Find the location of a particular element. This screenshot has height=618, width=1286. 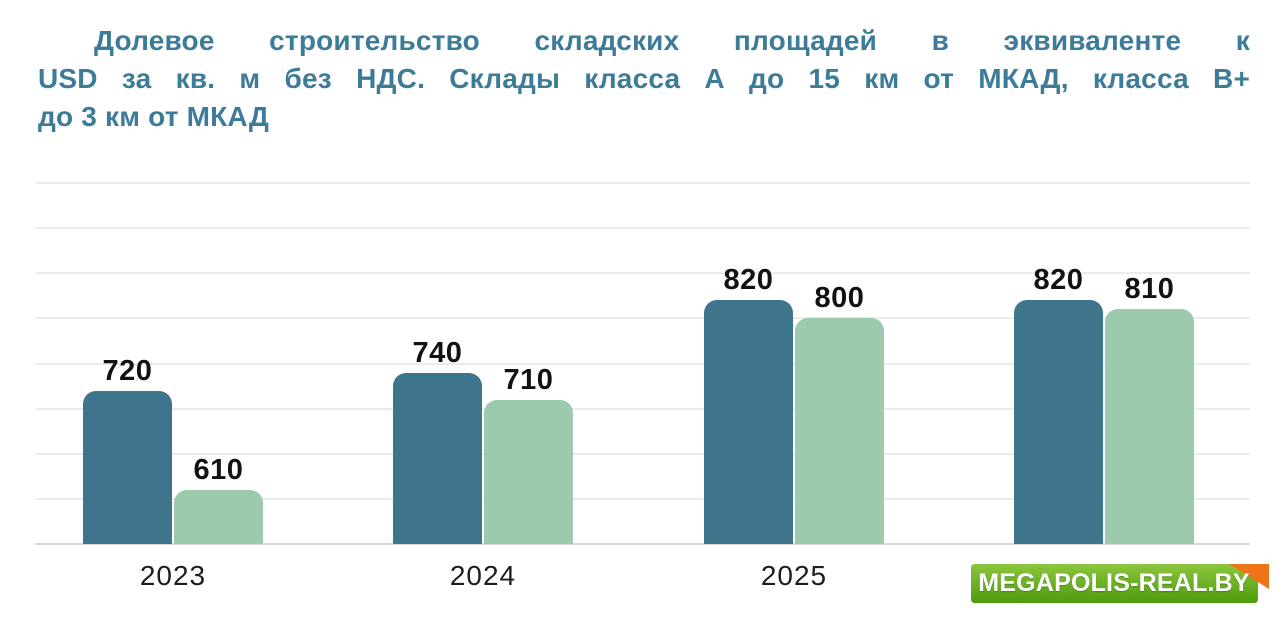

value-label-series-1-dark-teal-2024: 740 is located at coordinates (437, 352).